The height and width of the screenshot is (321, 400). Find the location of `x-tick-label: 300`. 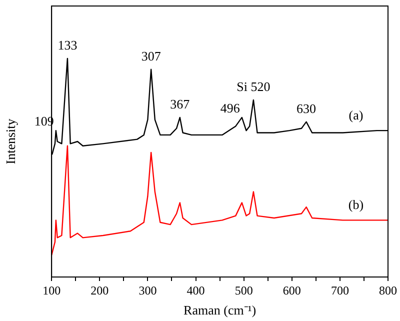

x-tick-label: 300 is located at coordinates (147, 290).